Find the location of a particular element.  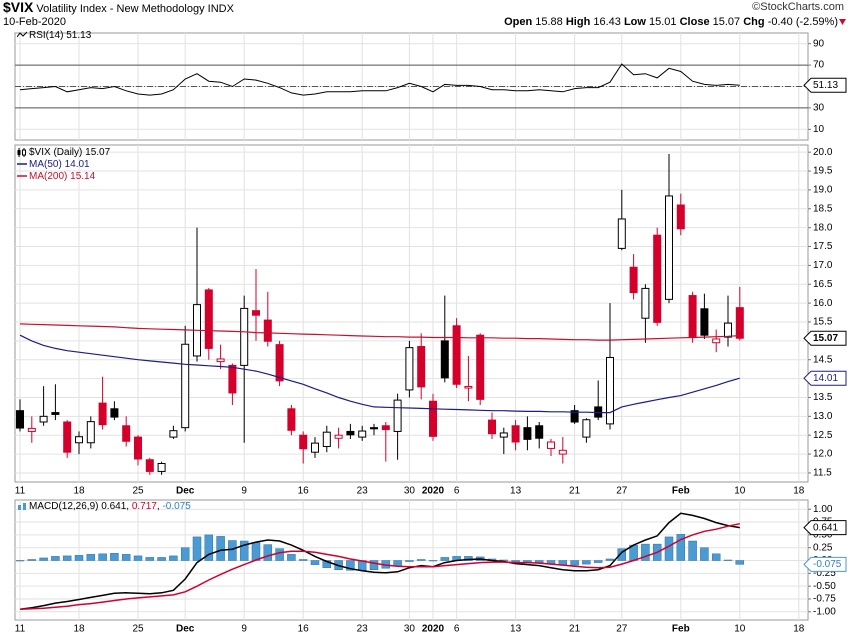

instrument-name: Volatility Index - New Methodology is located at coordinates (120, 9).